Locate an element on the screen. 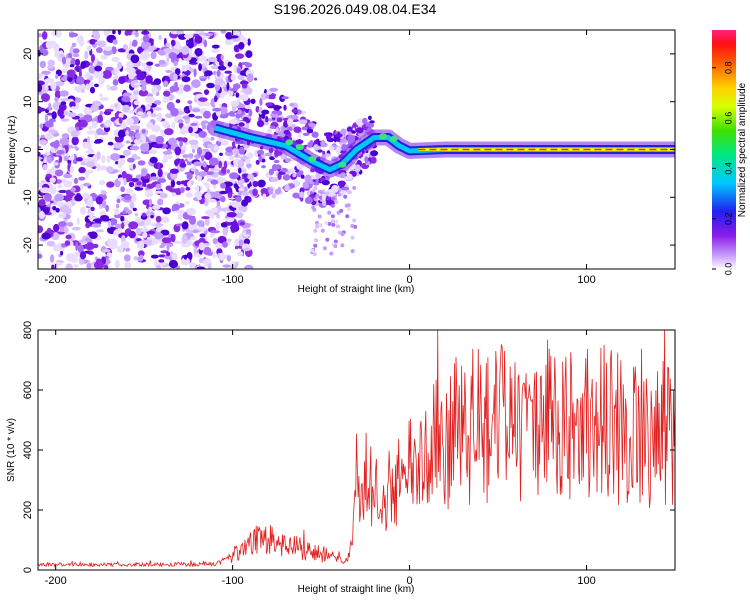 This screenshot has width=750, height=600. snr-y-tick-label: 600 is located at coordinates (28, 390).